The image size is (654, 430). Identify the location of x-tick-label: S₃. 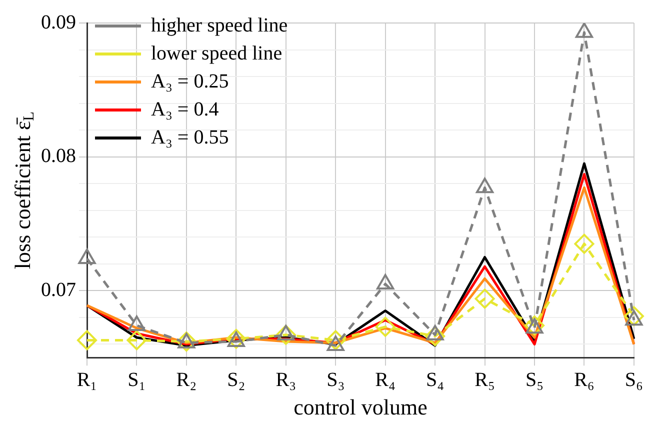
(335, 379).